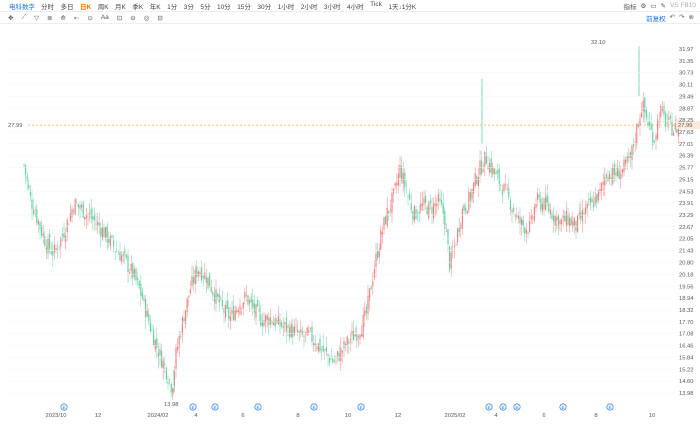 The height and width of the screenshot is (424, 700). What do you see at coordinates (286, 7) in the screenshot?
I see `interval-13: 1小时` at bounding box center [286, 7].